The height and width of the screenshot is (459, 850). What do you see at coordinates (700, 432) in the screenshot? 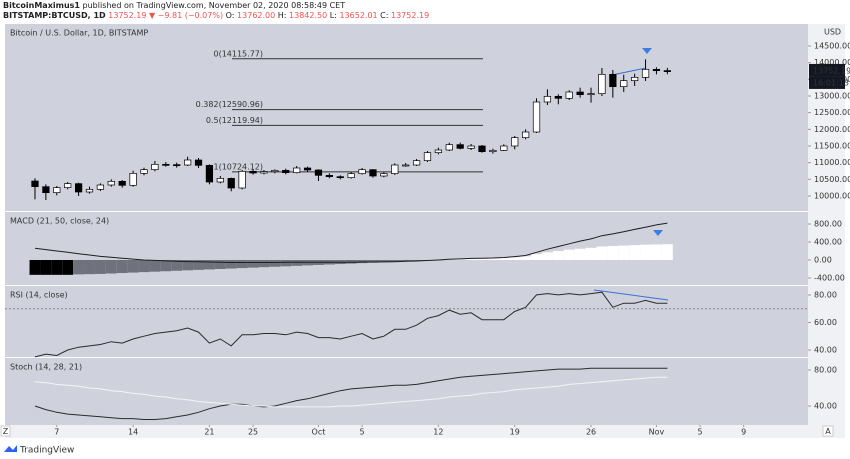
I see `x-tick-label: 5` at bounding box center [700, 432].